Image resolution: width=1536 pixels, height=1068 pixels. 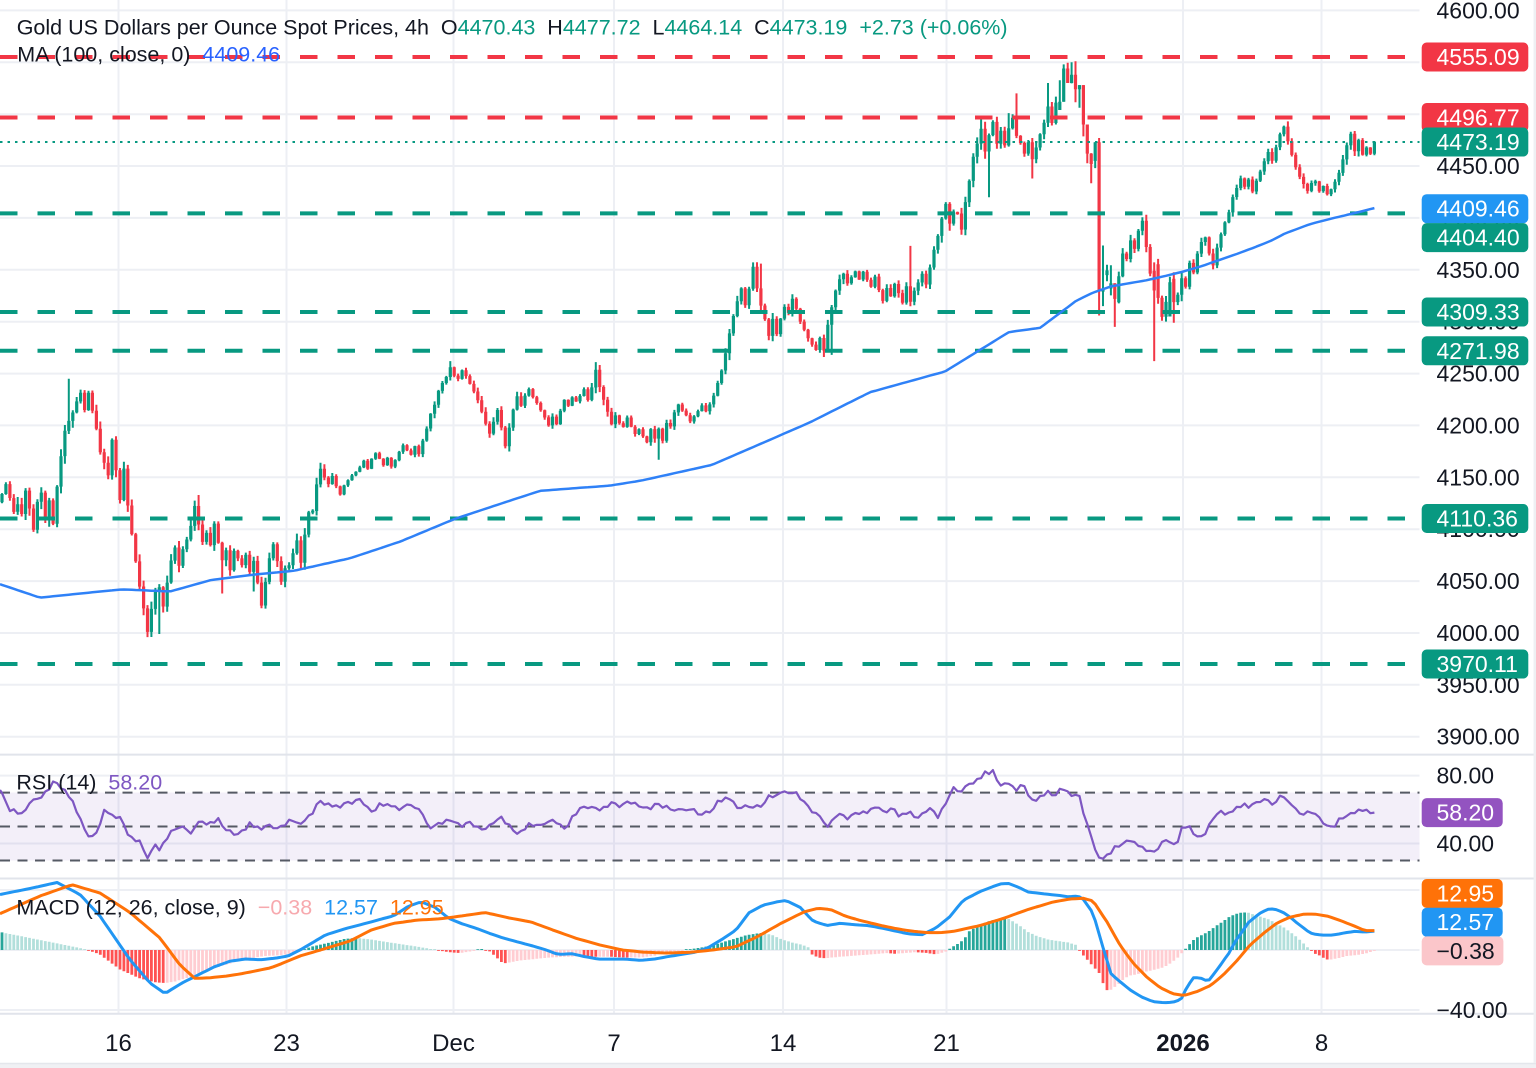 What do you see at coordinates (1478, 166) in the screenshot?
I see `svg-text: 4450.00` at bounding box center [1478, 166].